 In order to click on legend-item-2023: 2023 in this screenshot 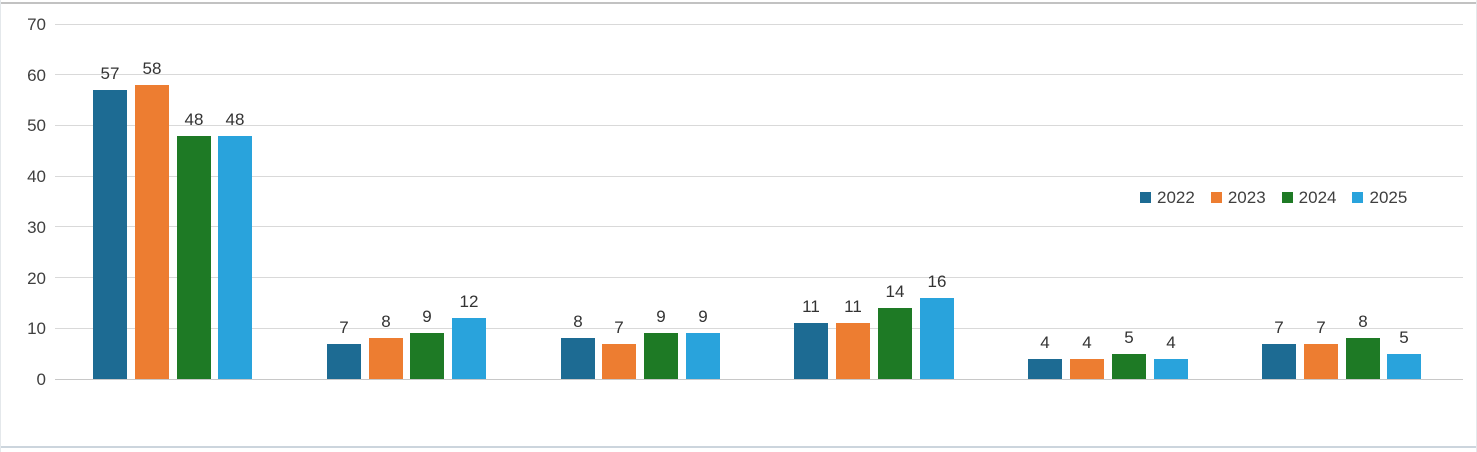, I will do `click(1238, 197)`.